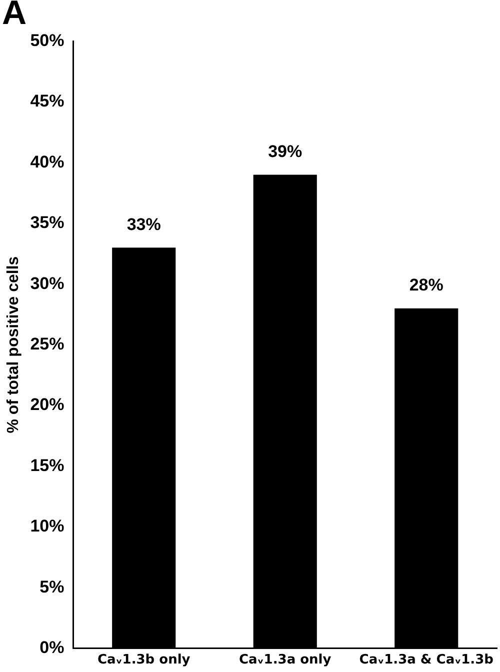 The height and width of the screenshot is (672, 500). I want to click on y-tick-label: 20%, so click(47, 404).